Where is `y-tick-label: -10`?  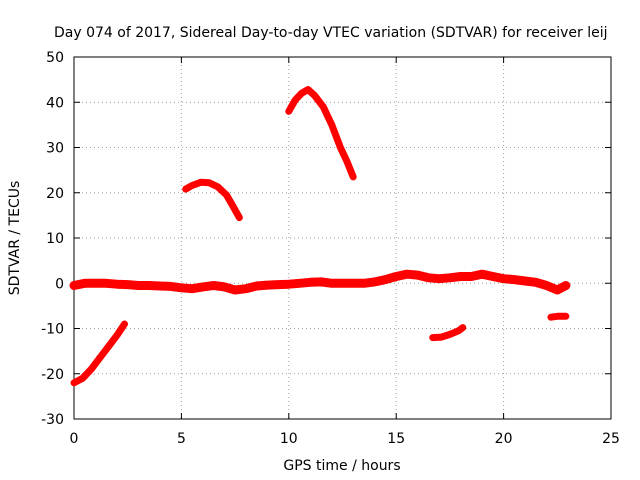
y-tick-label: -10 is located at coordinates (52, 330).